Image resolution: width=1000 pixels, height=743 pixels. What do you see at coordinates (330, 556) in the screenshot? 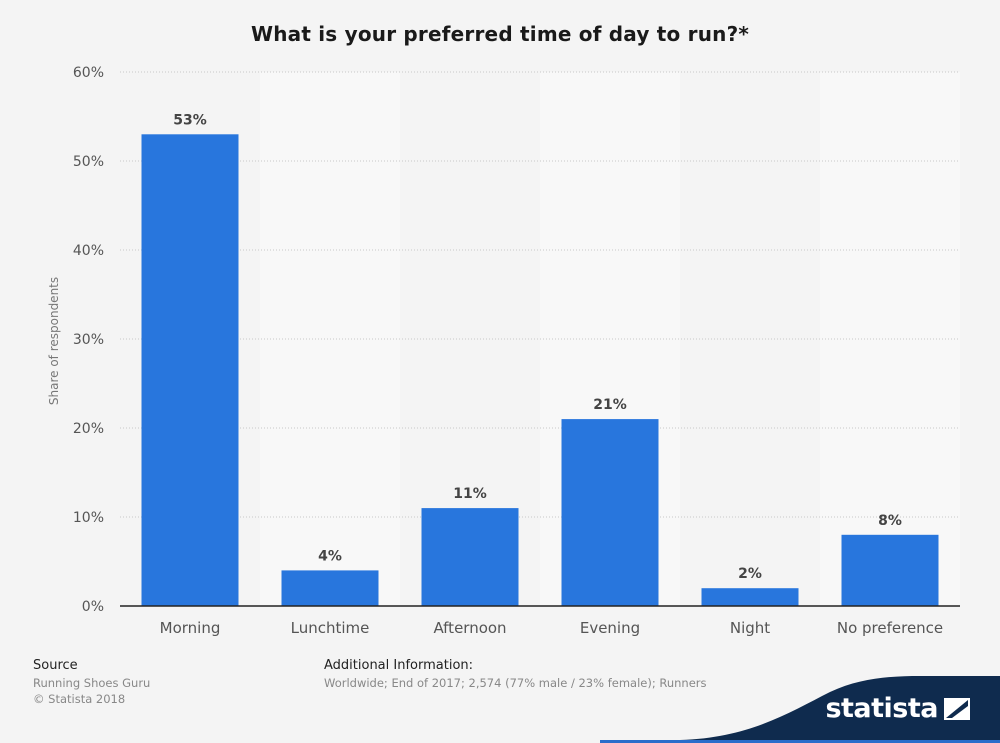
I see `bar-value-label: 4%` at bounding box center [330, 556].